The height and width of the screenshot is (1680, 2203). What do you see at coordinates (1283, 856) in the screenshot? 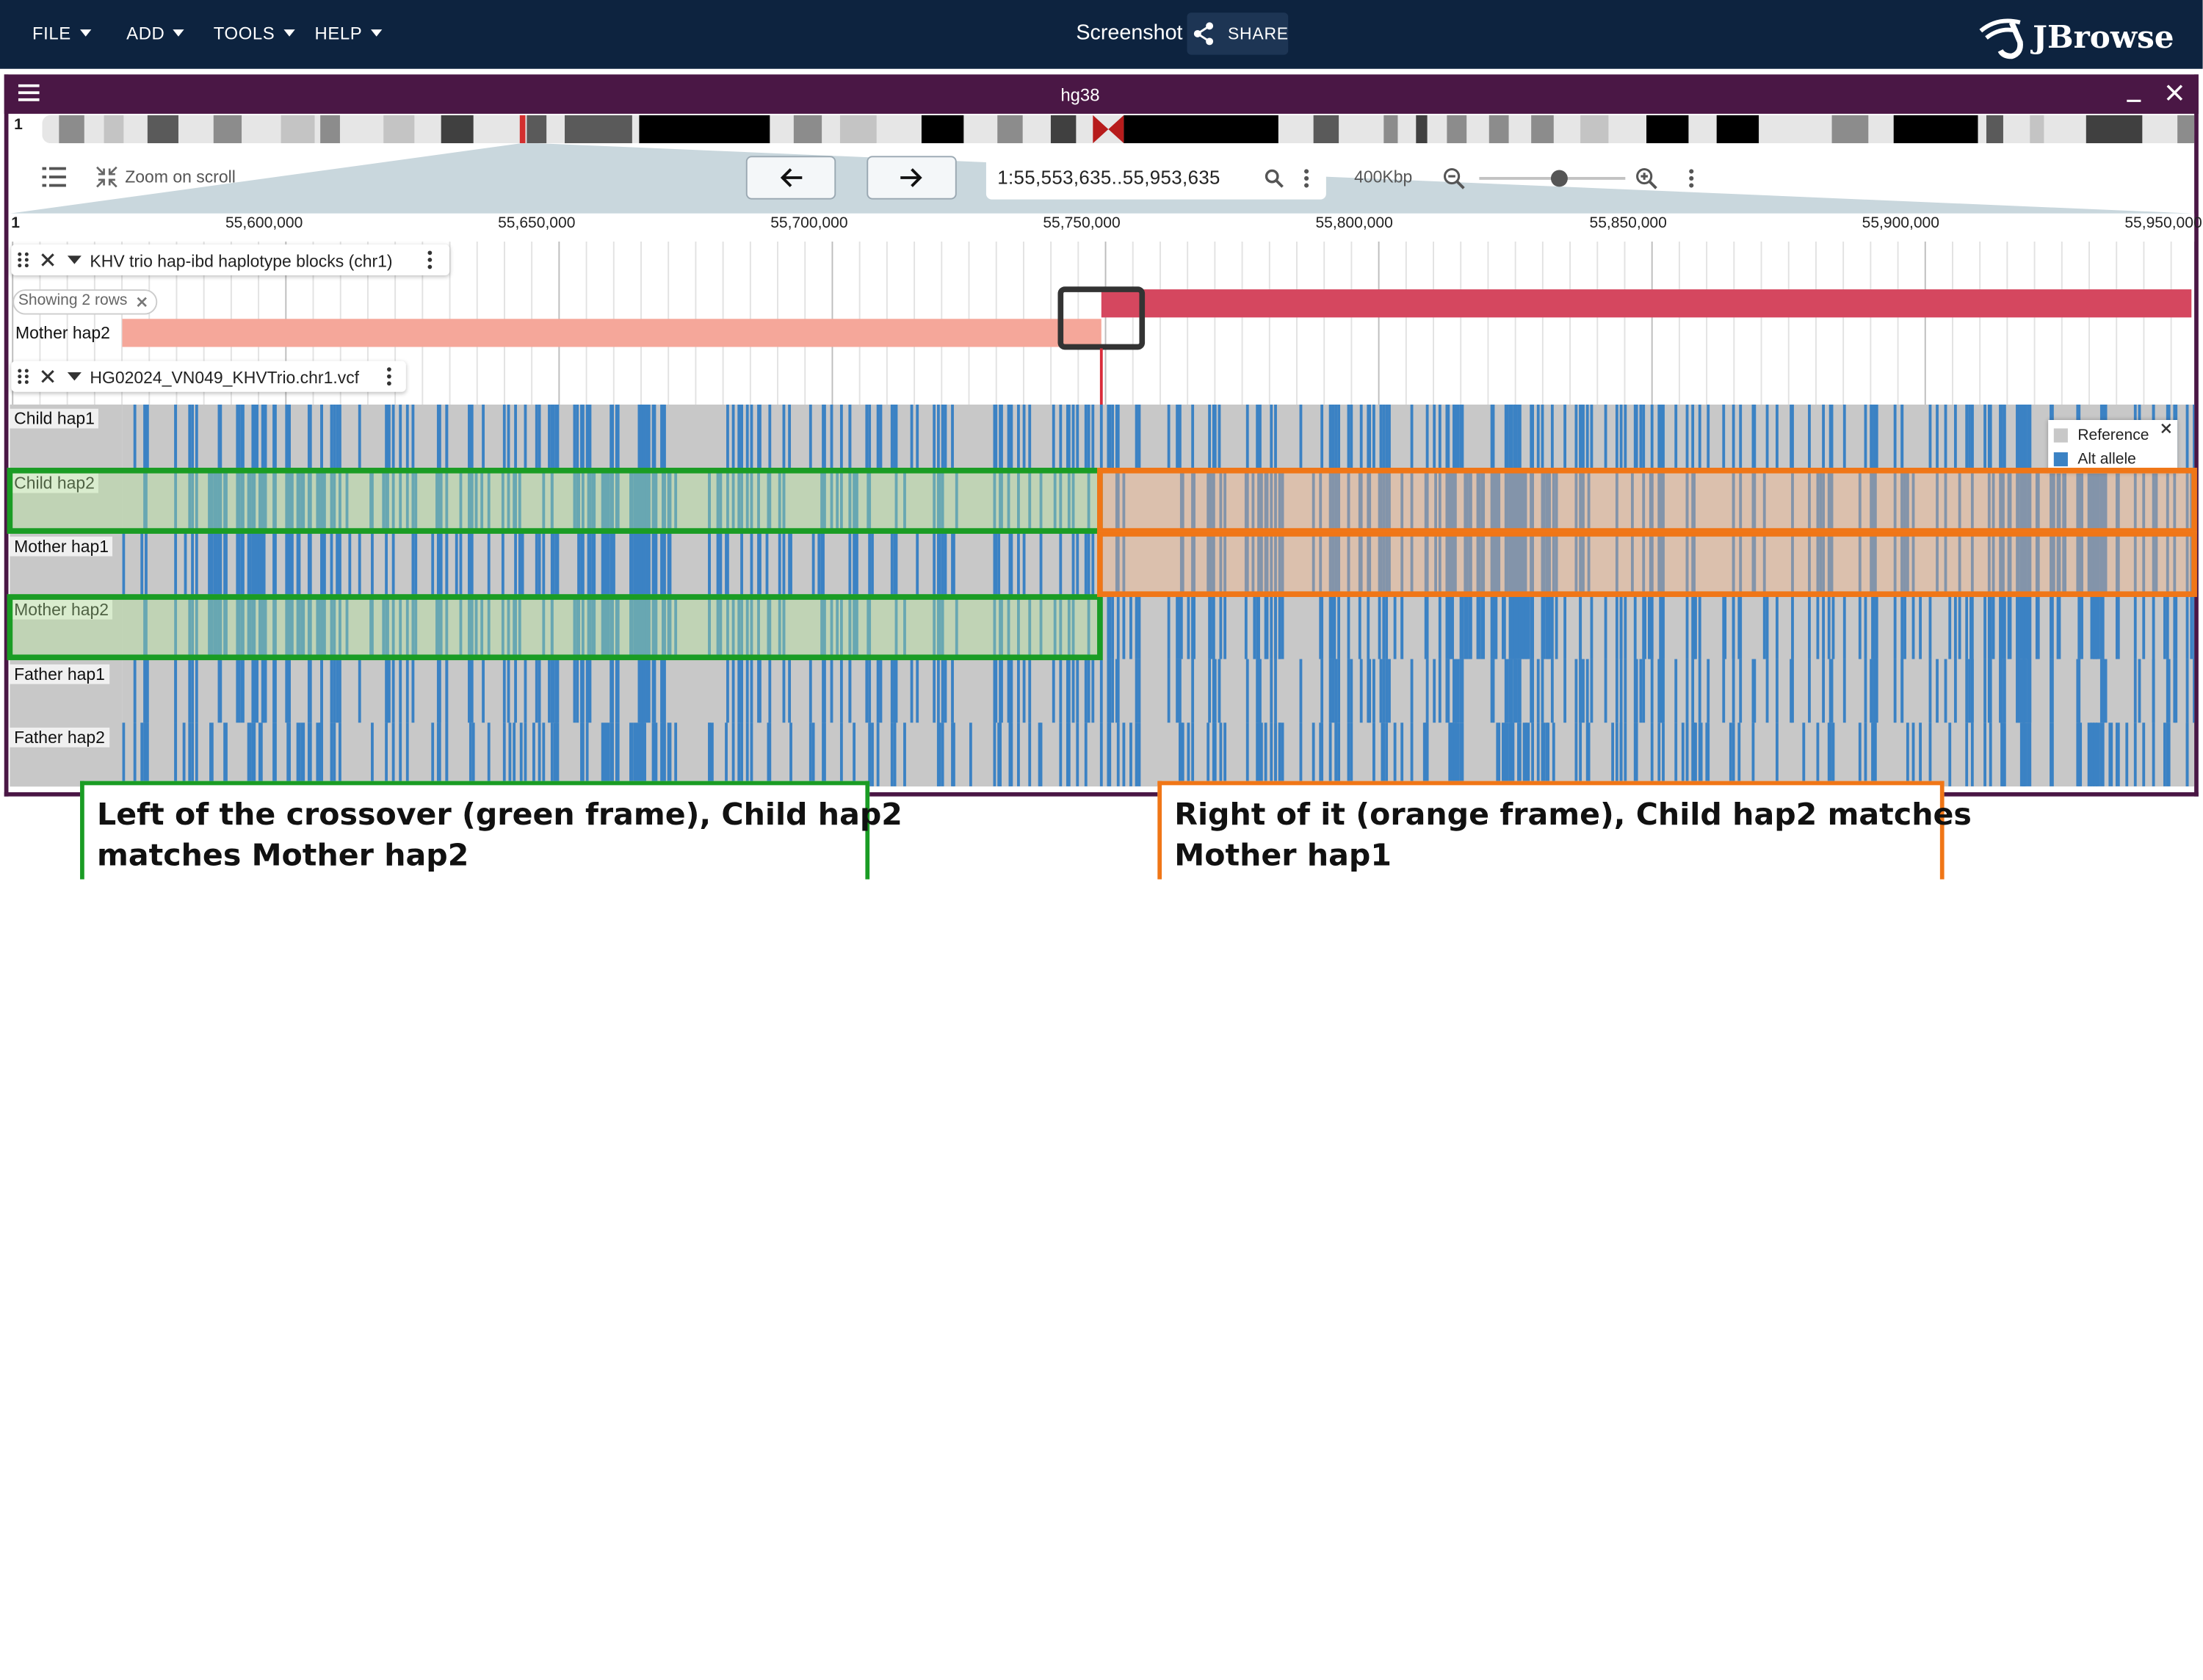
I see `right-annotation-line2: Mother hap1` at bounding box center [1283, 856].